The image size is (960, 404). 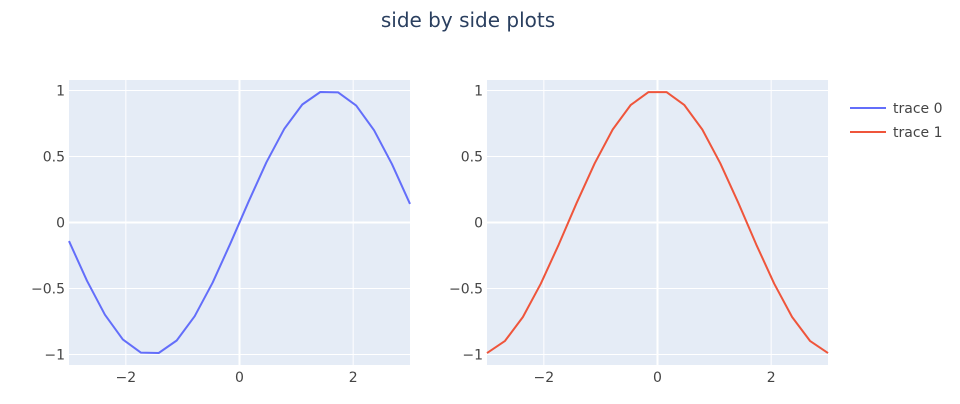 I want to click on legend-item-1: trace 0, so click(x=896, y=109).